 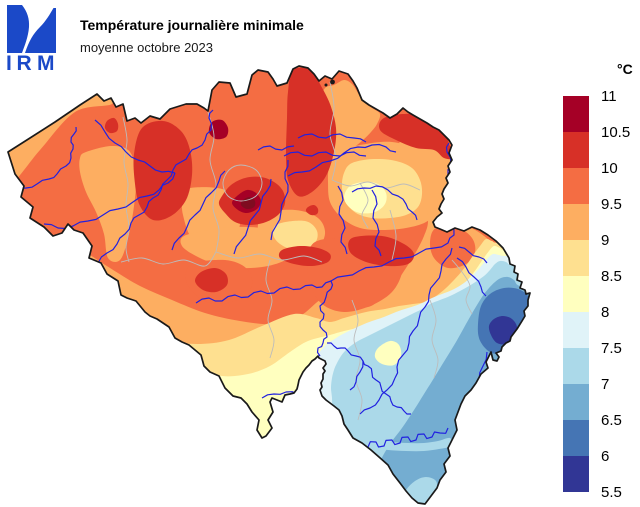 I want to click on svg-text: 6.5, so click(x=611, y=420).